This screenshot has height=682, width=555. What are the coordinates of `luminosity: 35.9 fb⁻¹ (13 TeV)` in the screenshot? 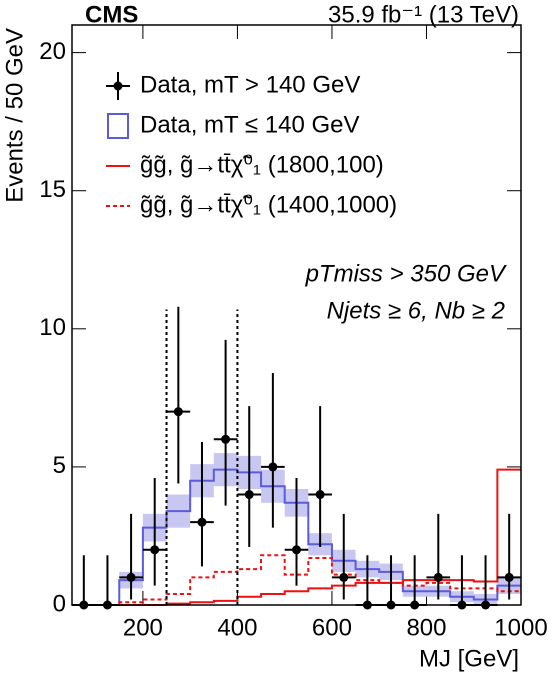 It's located at (423, 14).